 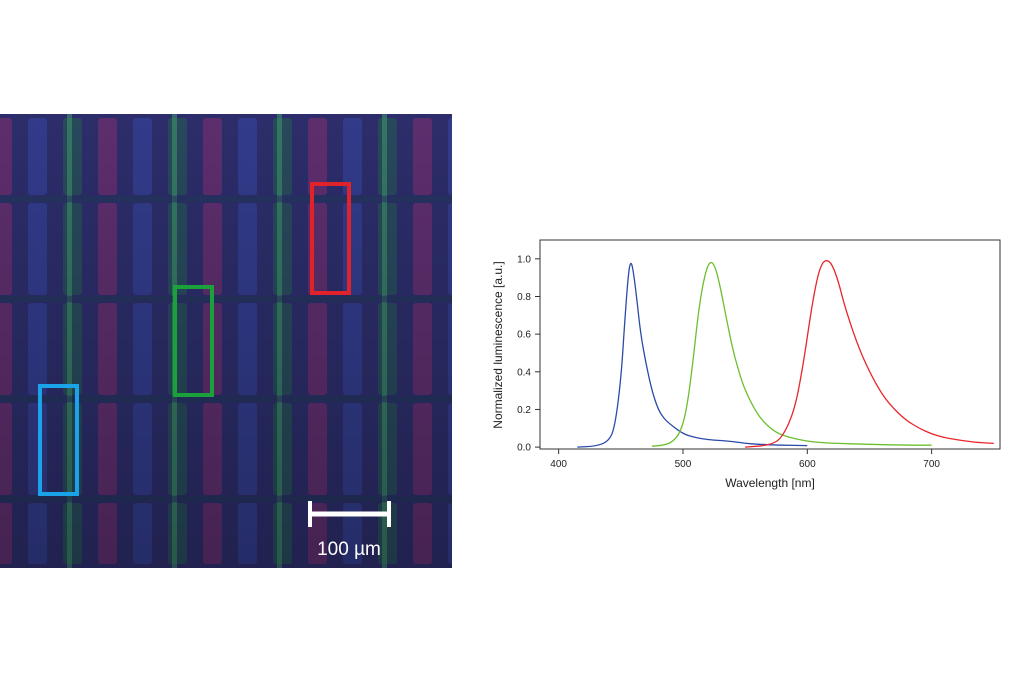 What do you see at coordinates (692, 355) in the screenshot?
I see `blue-emission-line` at bounding box center [692, 355].